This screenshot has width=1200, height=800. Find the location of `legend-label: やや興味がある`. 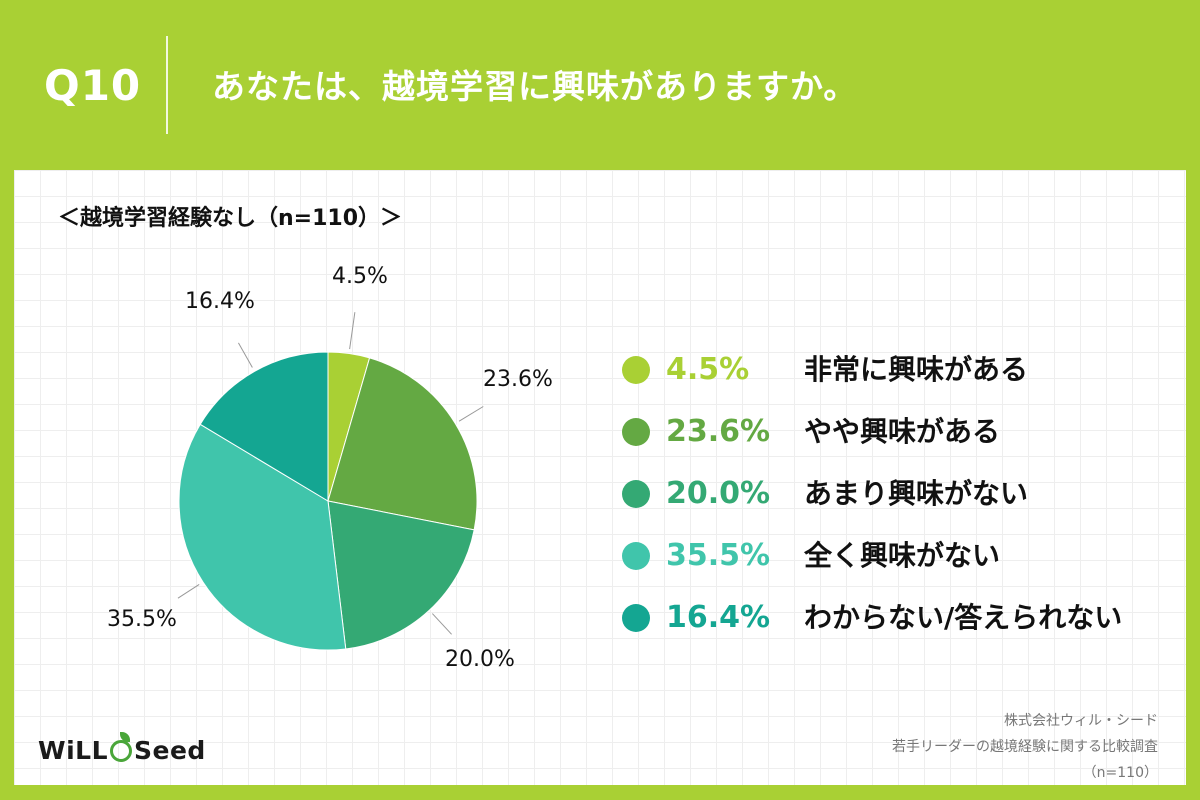

legend-label: やや興味がある is located at coordinates (902, 431).